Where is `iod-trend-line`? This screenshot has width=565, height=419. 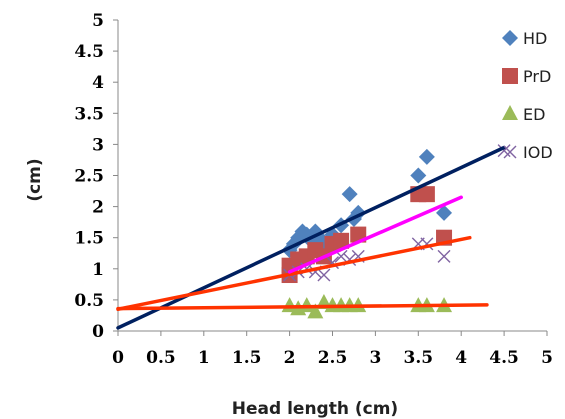 iod-trend-line is located at coordinates (375, 234).